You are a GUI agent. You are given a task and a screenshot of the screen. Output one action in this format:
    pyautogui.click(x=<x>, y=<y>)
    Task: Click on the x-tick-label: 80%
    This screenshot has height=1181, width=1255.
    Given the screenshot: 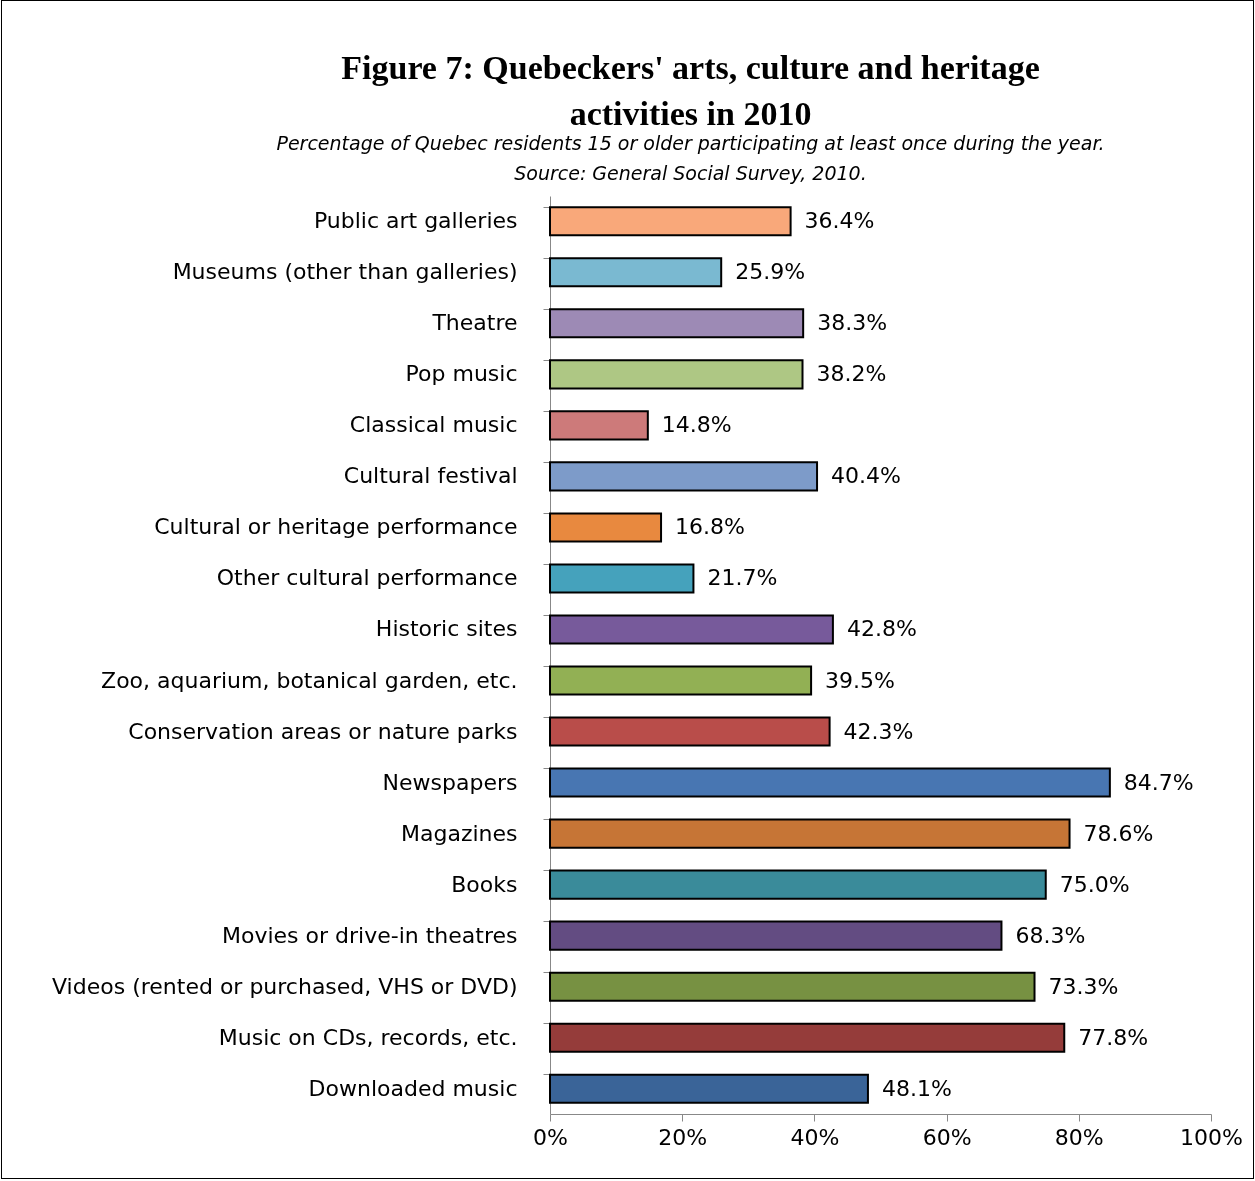 What is the action you would take?
    pyautogui.click(x=1079, y=1137)
    